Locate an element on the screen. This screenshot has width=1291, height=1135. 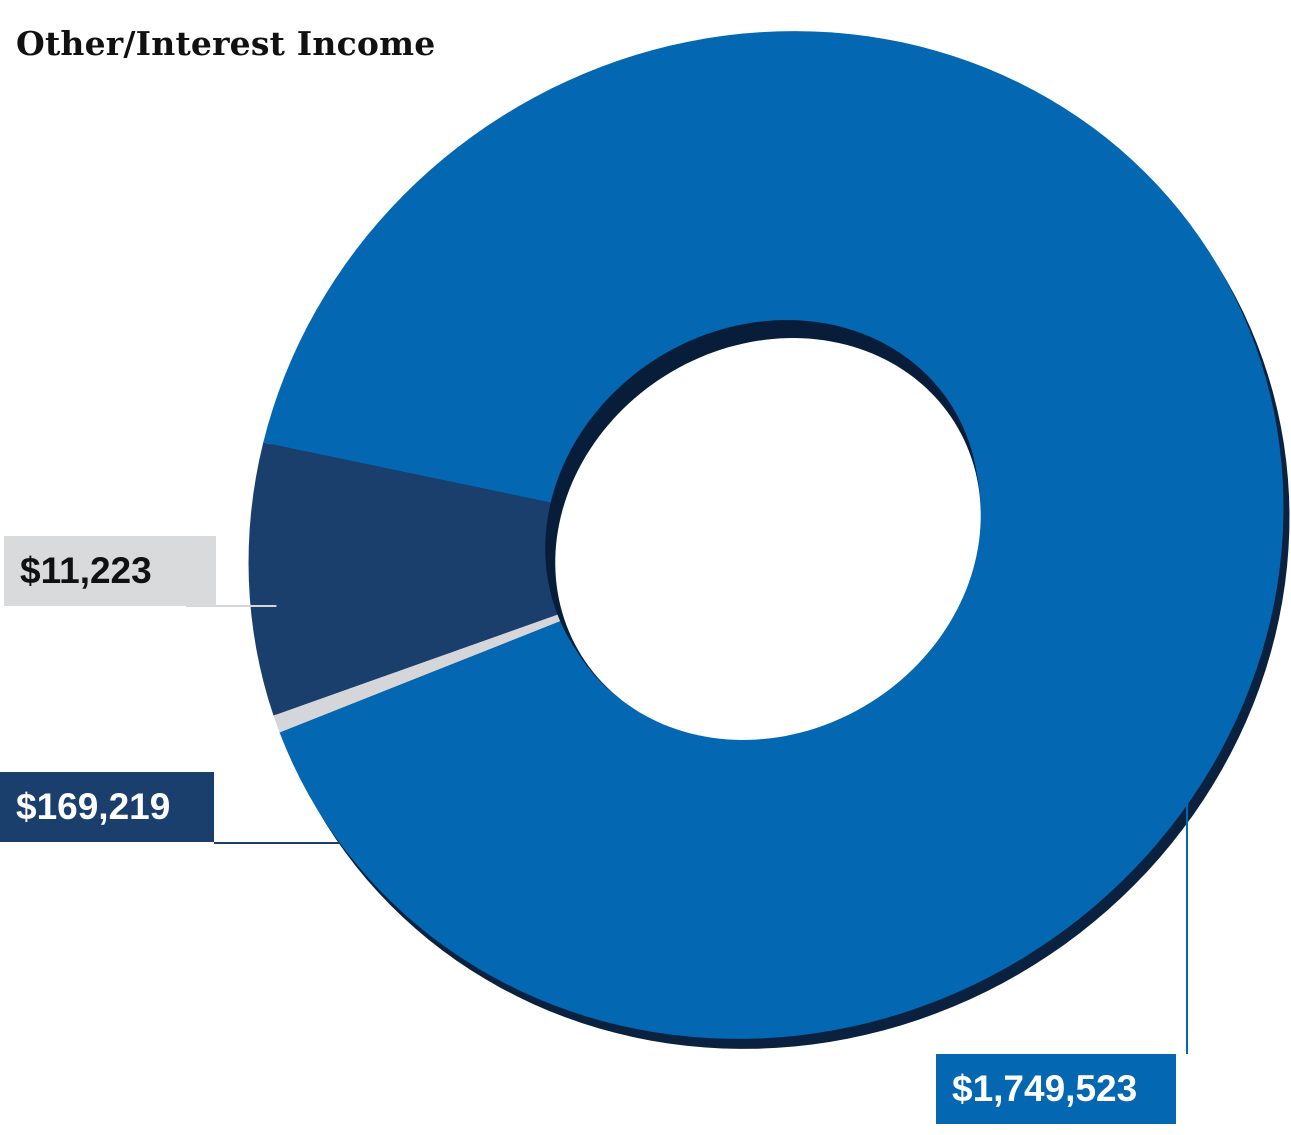
donut-hole-center is located at coordinates (768, 539).